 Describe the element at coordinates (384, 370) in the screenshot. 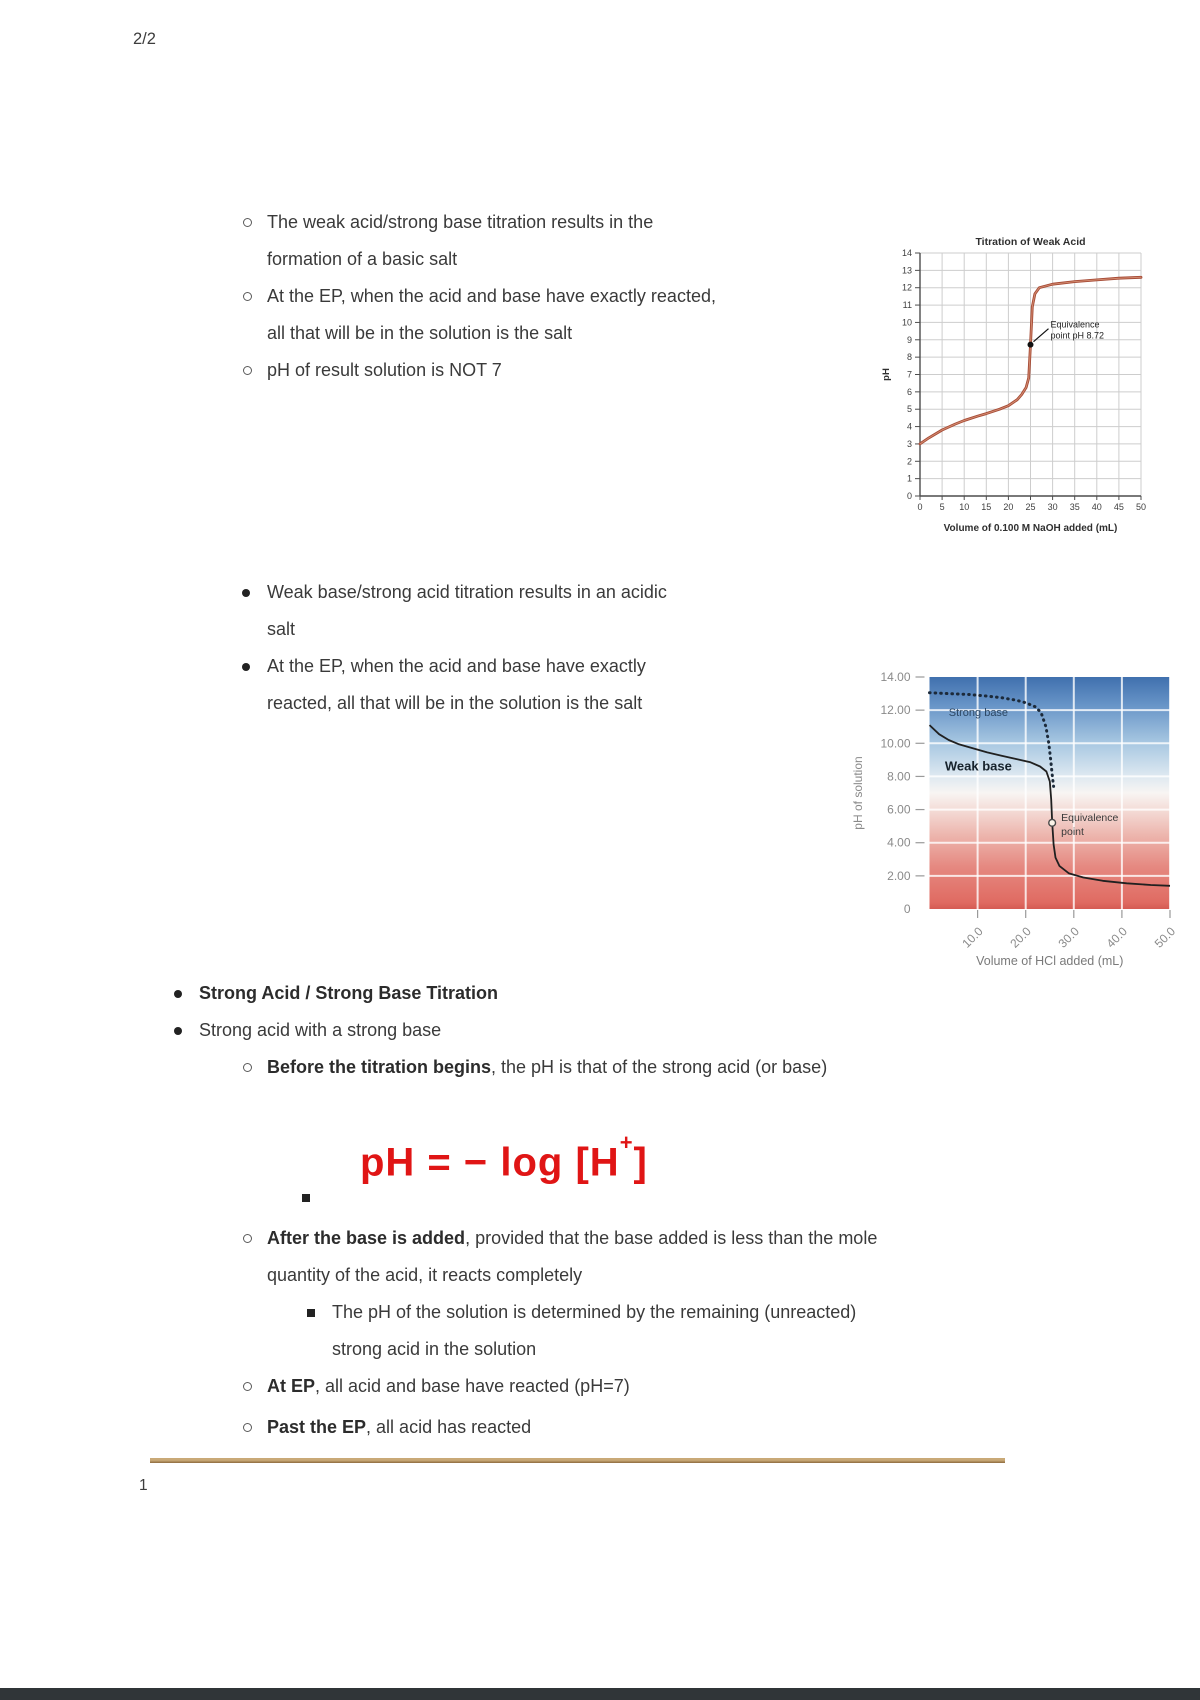

I see `list-item-text: pH of result solution is NOT 7` at that location.